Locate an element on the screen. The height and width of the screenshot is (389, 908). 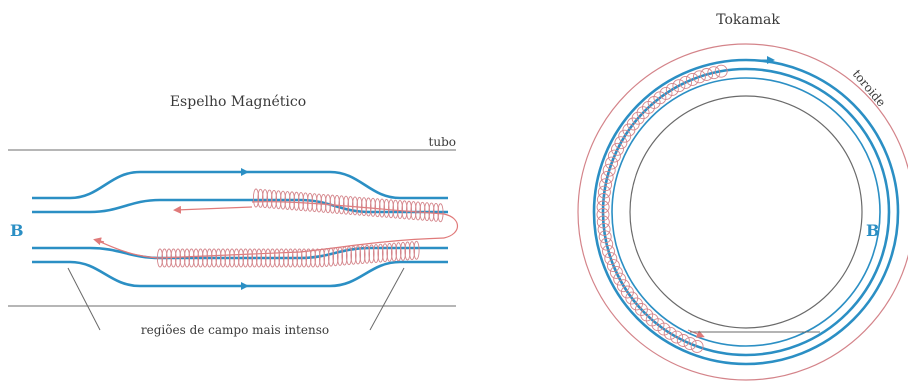
particle-arrow-left is located at coordinates (213, 209).